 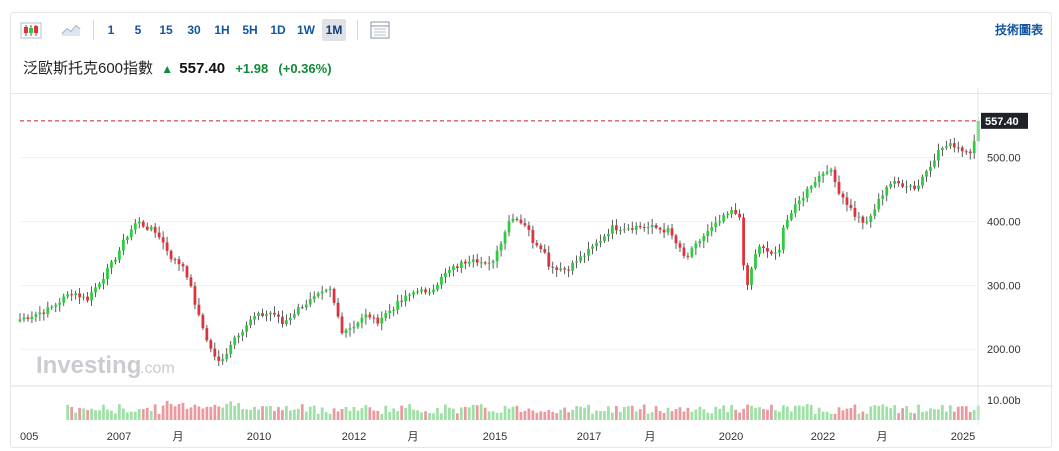 What do you see at coordinates (194, 30) in the screenshot?
I see `interval-30-button: 30` at bounding box center [194, 30].